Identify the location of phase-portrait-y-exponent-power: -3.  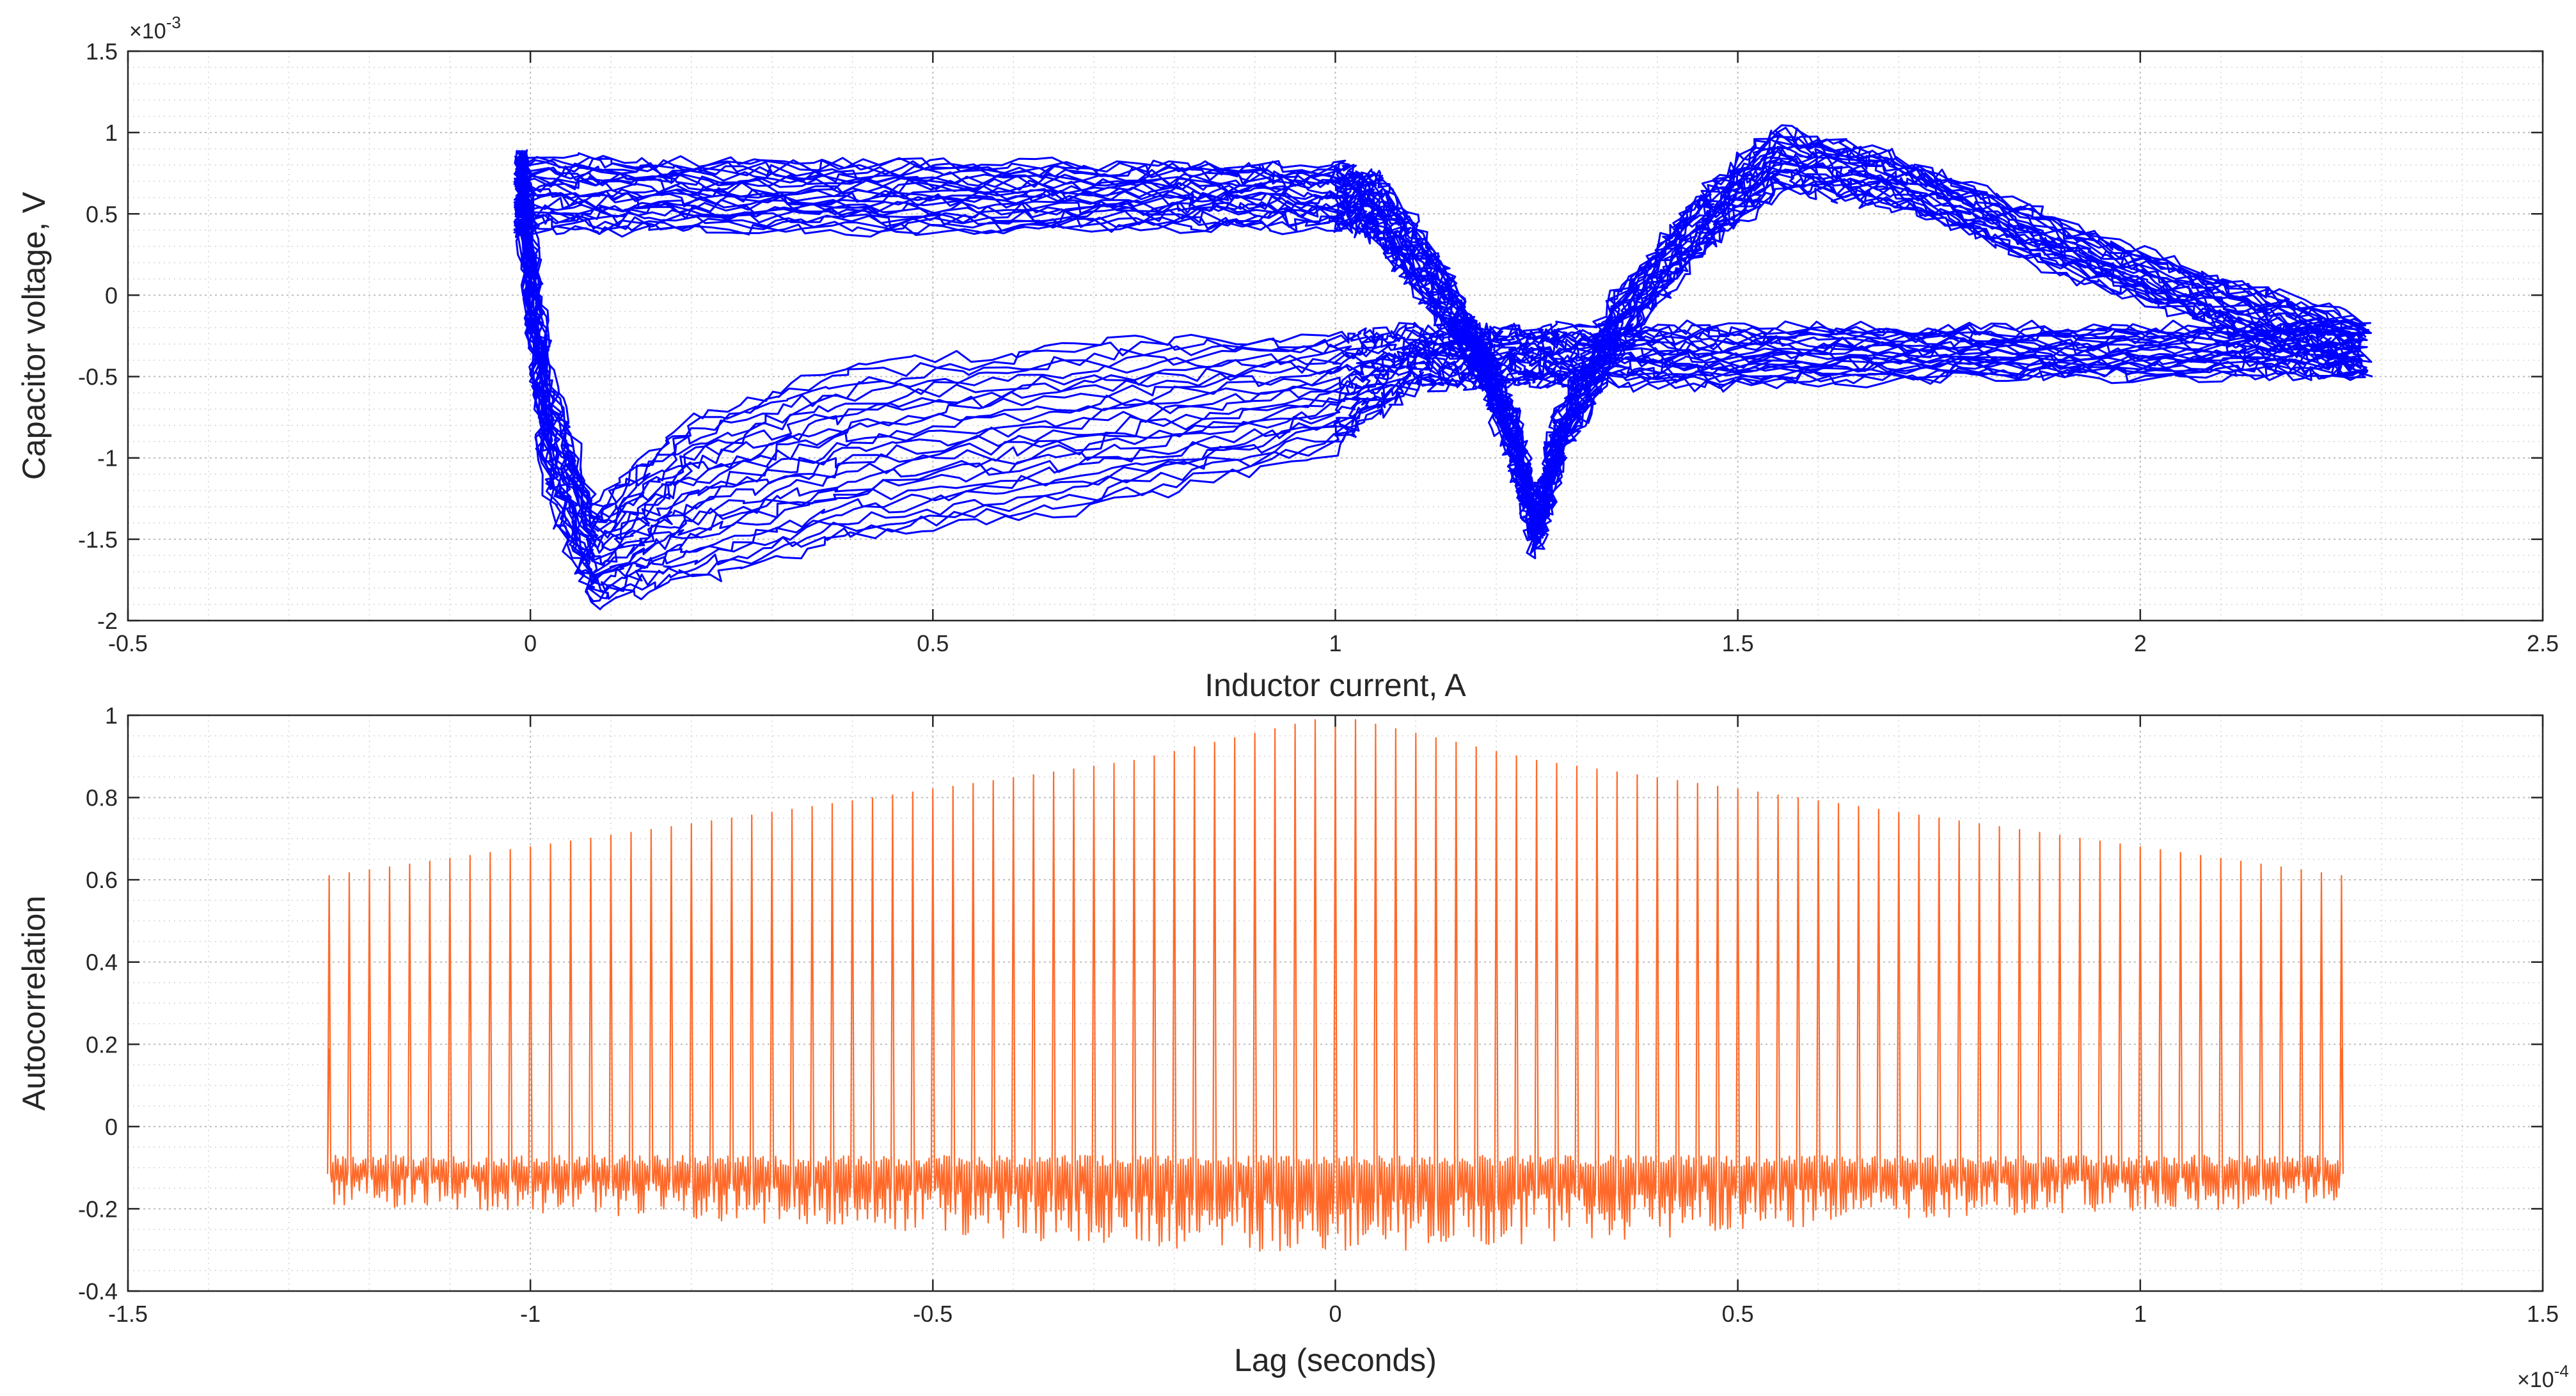
(173, 22).